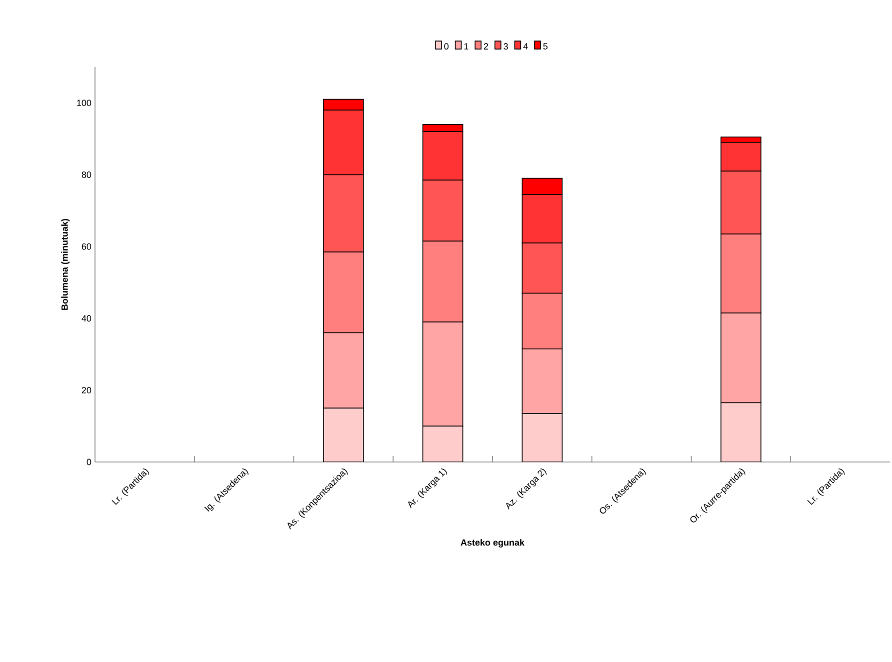  Describe the element at coordinates (84, 103) in the screenshot. I see `y-tick-label: 100` at that location.